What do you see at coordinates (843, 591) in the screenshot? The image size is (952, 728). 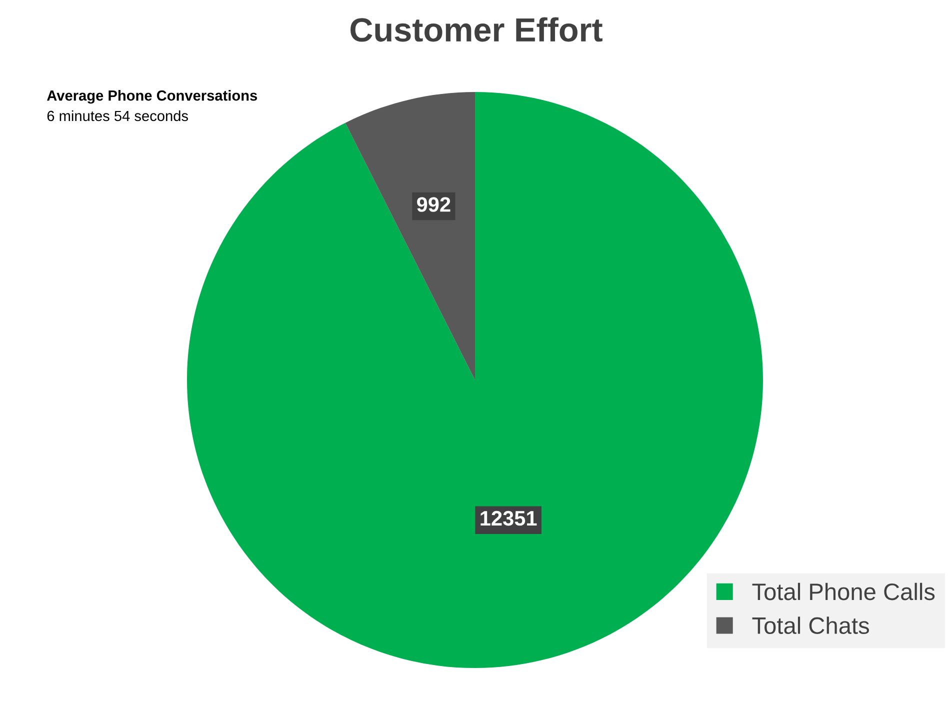 I see `legend-label: Total Phone Calls` at bounding box center [843, 591].